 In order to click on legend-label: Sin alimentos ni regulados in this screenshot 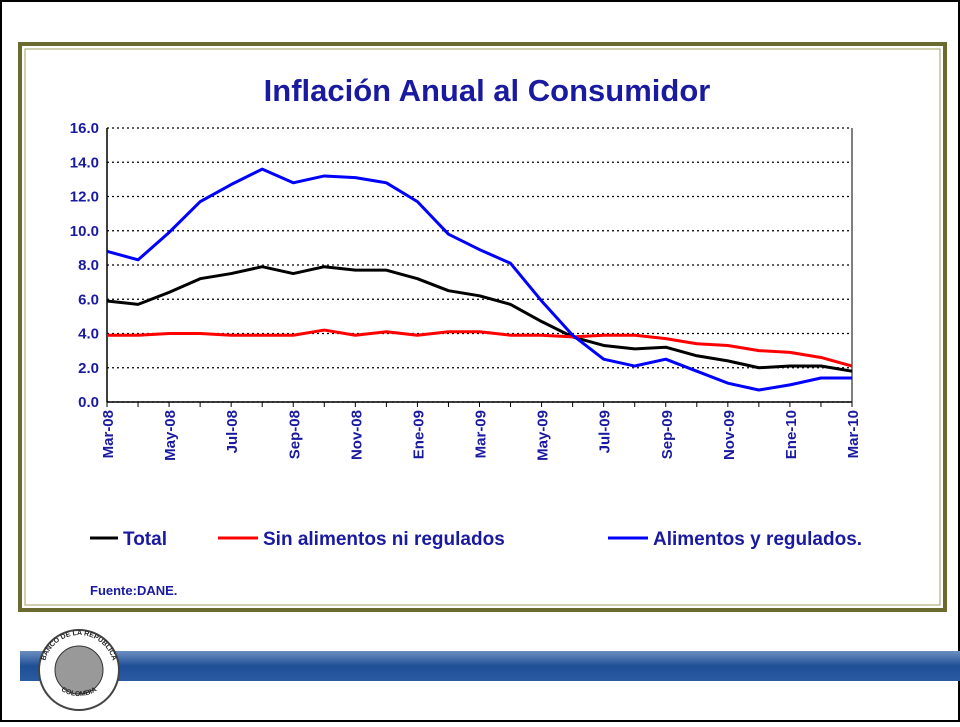, I will do `click(384, 539)`.